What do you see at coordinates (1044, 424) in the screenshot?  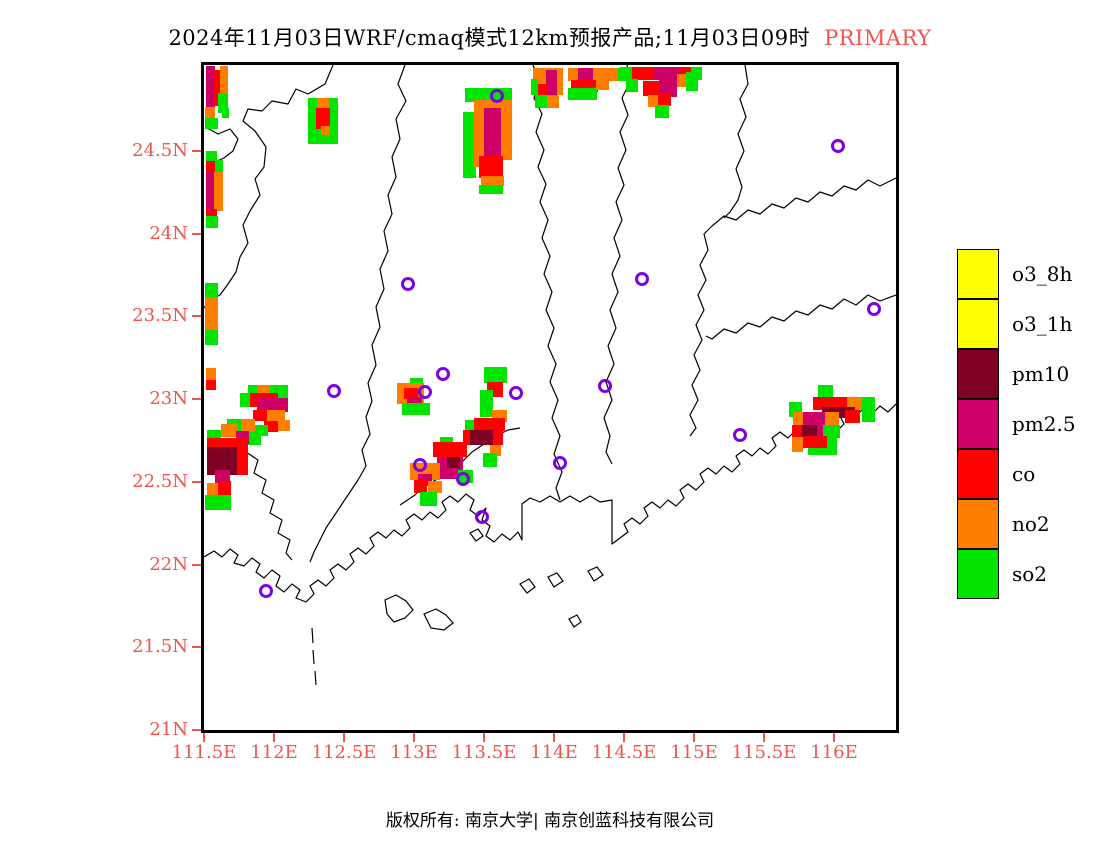 I see `legend-label-pm2.5: pm2.5` at bounding box center [1044, 424].